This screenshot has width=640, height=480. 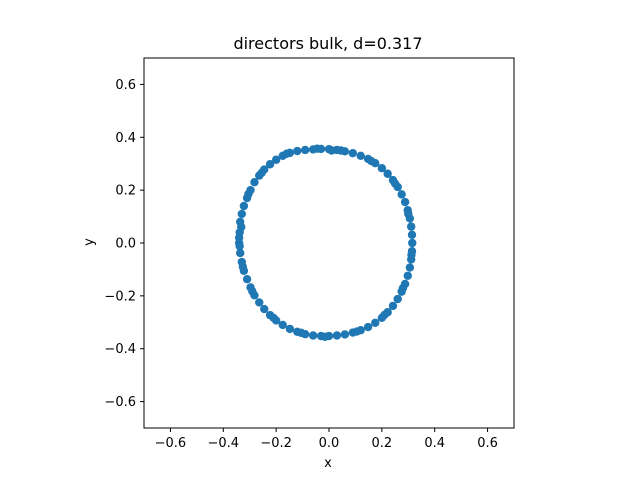 What do you see at coordinates (120, 349) in the screenshot?
I see `y-tick-label: −0.4` at bounding box center [120, 349].